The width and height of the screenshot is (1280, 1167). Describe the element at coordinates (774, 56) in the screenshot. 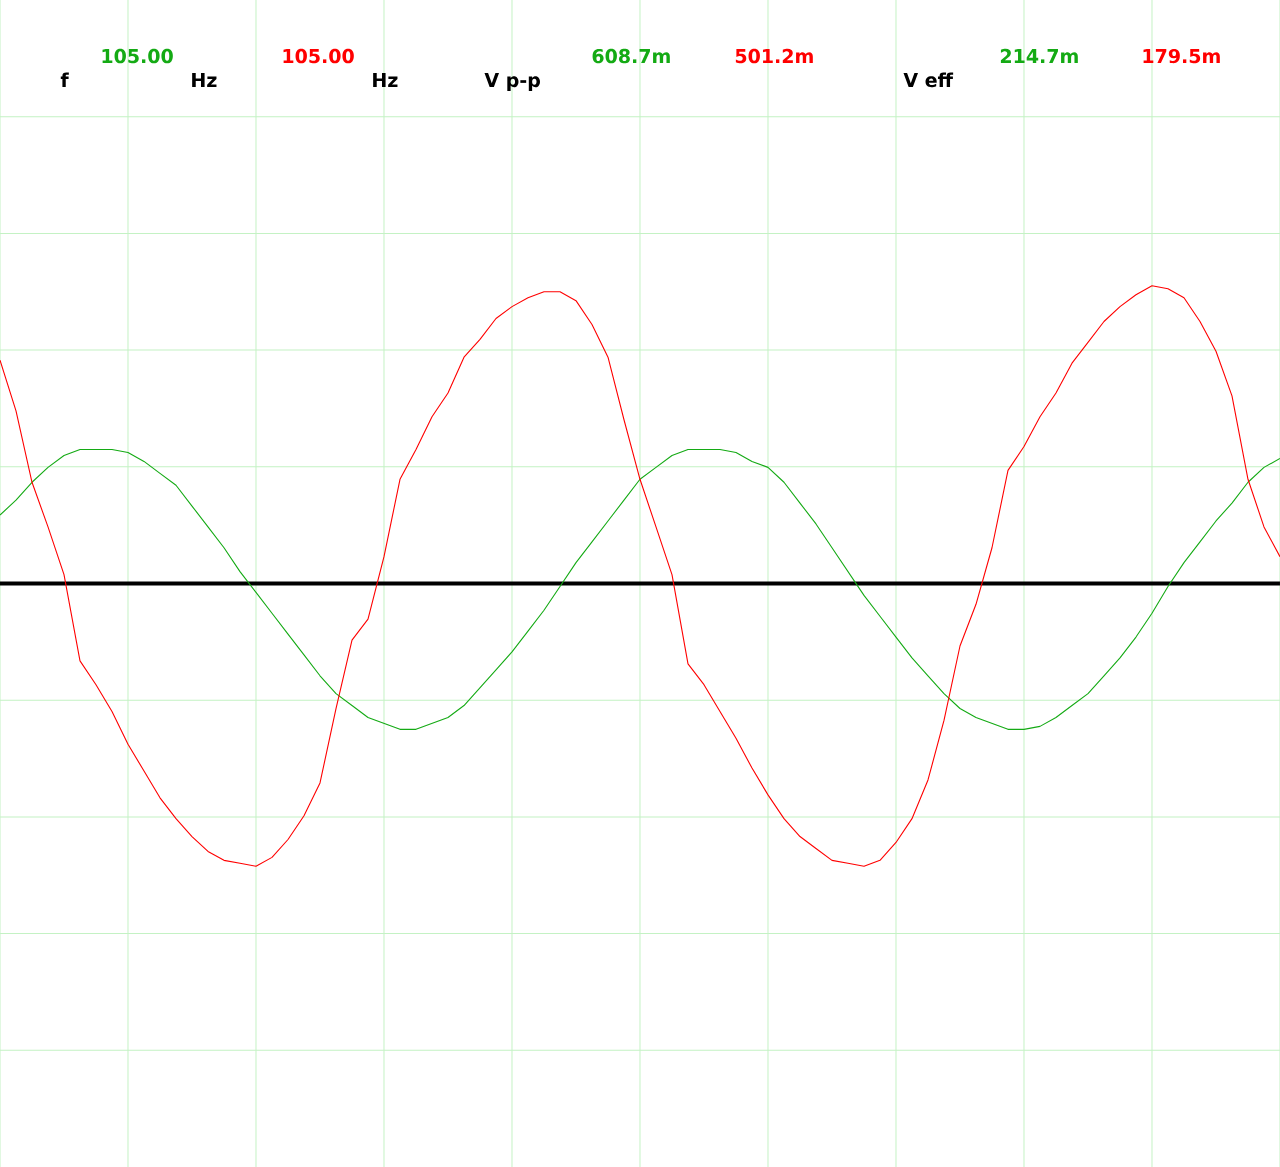

I see `text: 501.2m` at that location.